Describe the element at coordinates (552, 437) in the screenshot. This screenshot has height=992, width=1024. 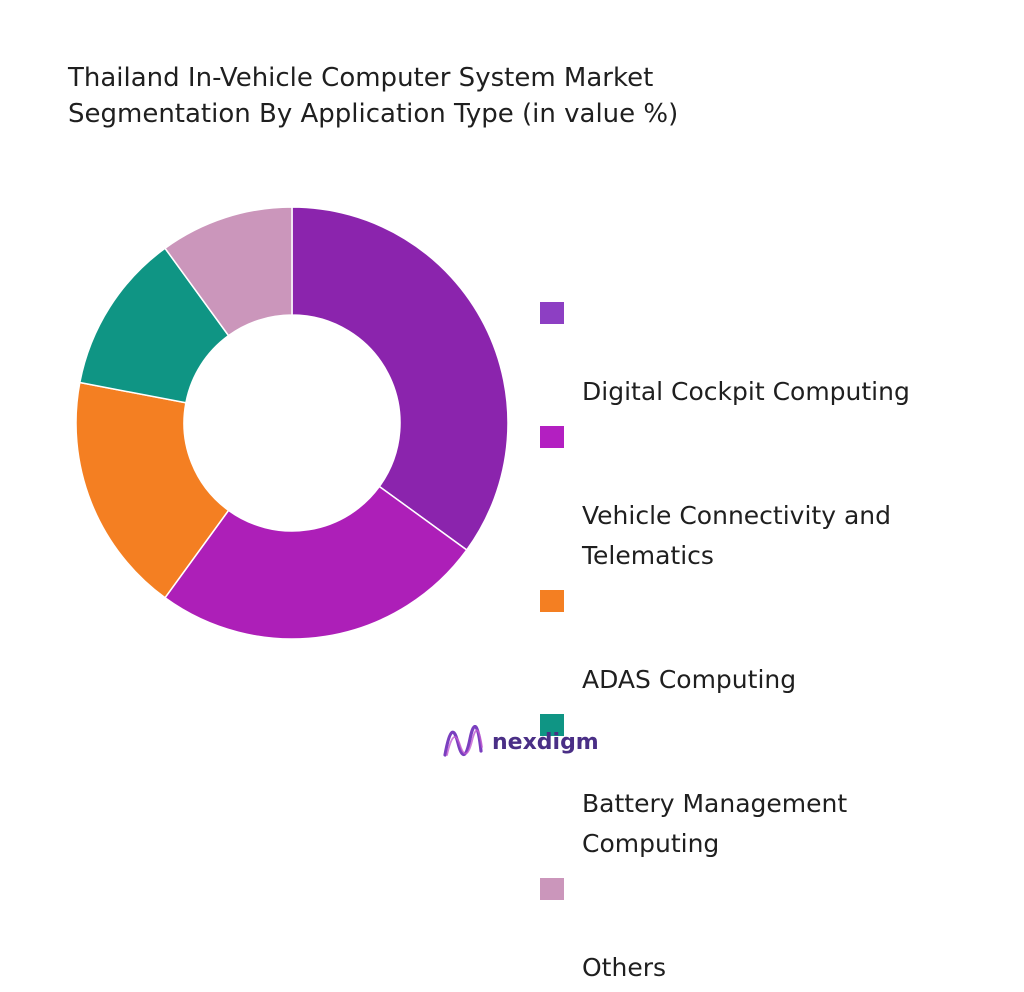
I see `legend-swatch-vehicle-connectivity` at that location.